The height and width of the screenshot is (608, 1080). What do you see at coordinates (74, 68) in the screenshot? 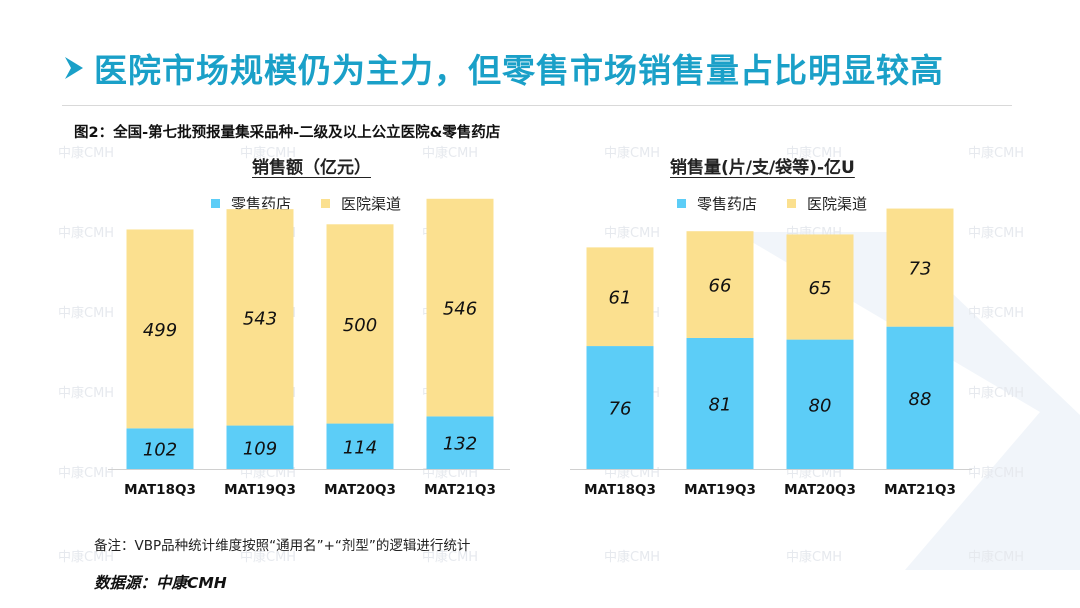
I see `triangle-bullet-icon` at bounding box center [74, 68].